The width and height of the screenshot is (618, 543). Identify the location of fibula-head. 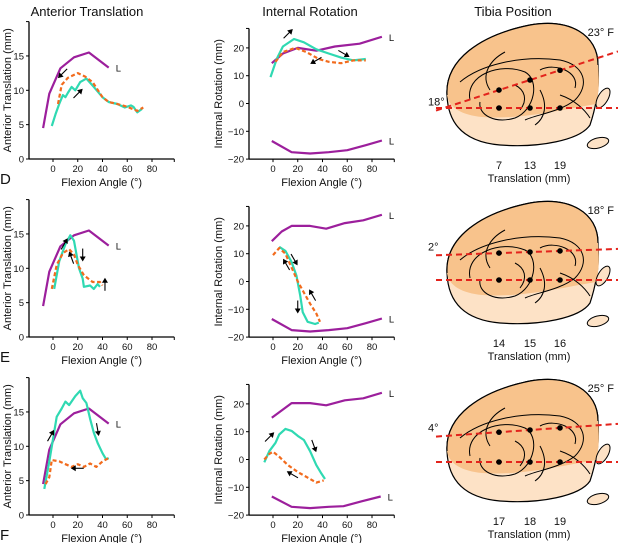
(603, 454).